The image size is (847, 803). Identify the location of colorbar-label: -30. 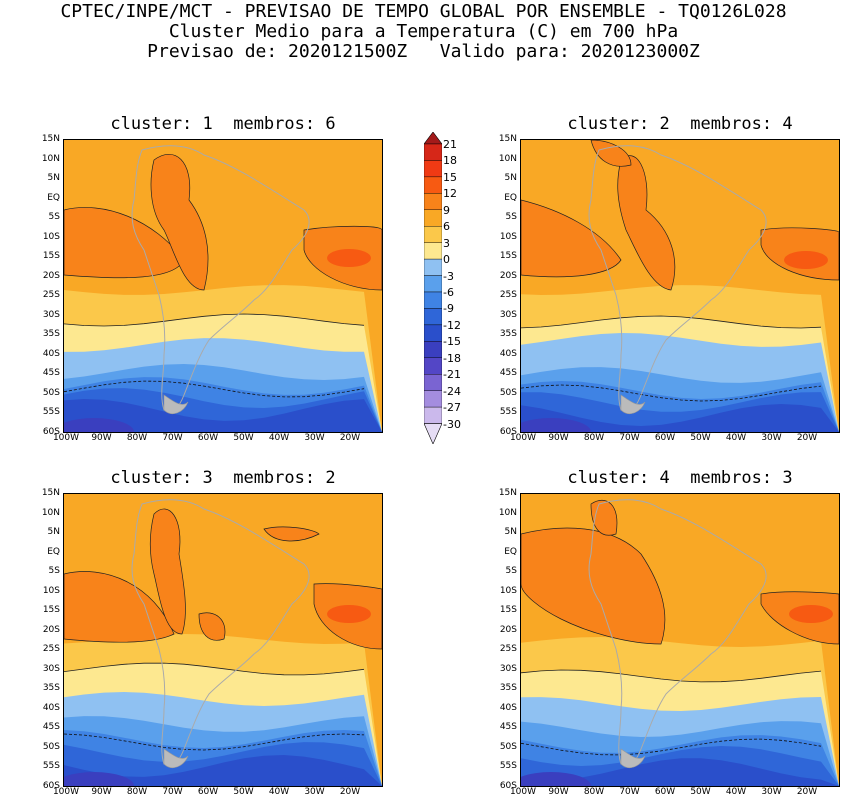
(452, 424).